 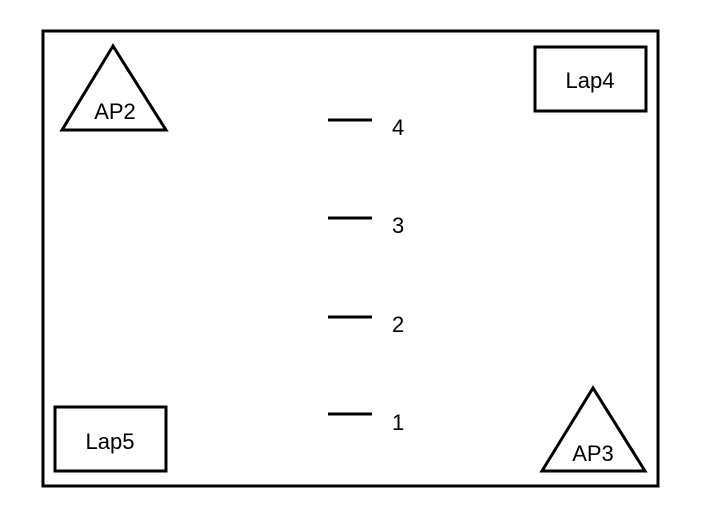 What do you see at coordinates (398, 127) in the screenshot?
I see `position-label: 4` at bounding box center [398, 127].